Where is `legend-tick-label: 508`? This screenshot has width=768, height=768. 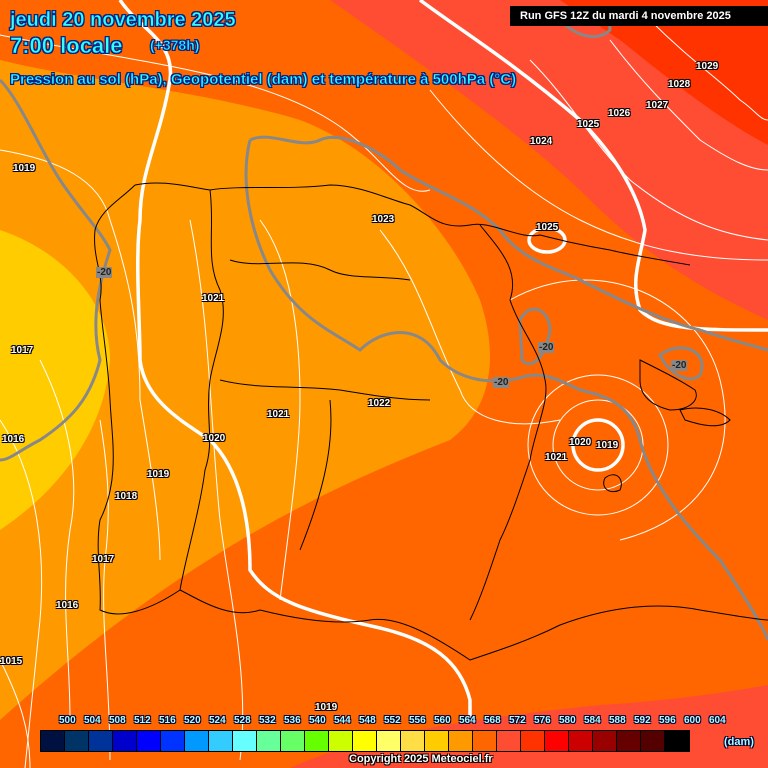
legend-tick-label: 508 is located at coordinates (117, 720).